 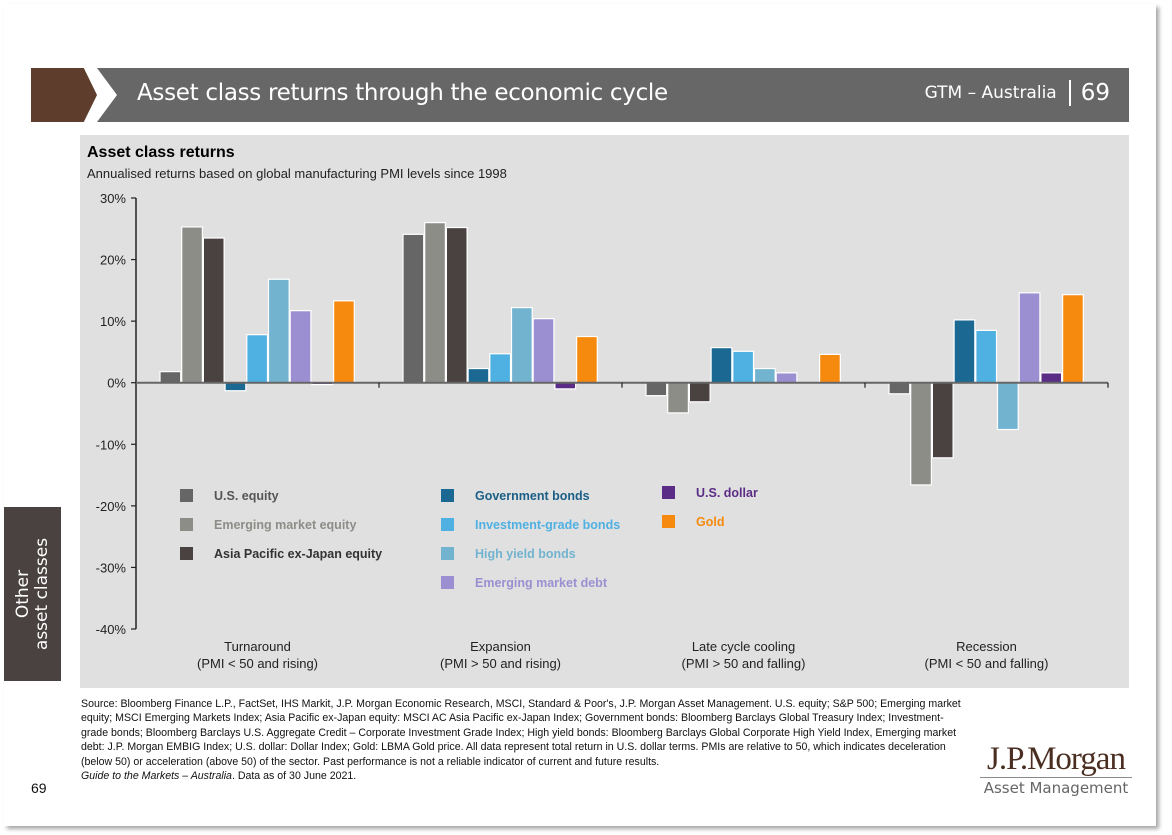 What do you see at coordinates (532, 496) in the screenshot?
I see `legend-label: Government bonds` at bounding box center [532, 496].